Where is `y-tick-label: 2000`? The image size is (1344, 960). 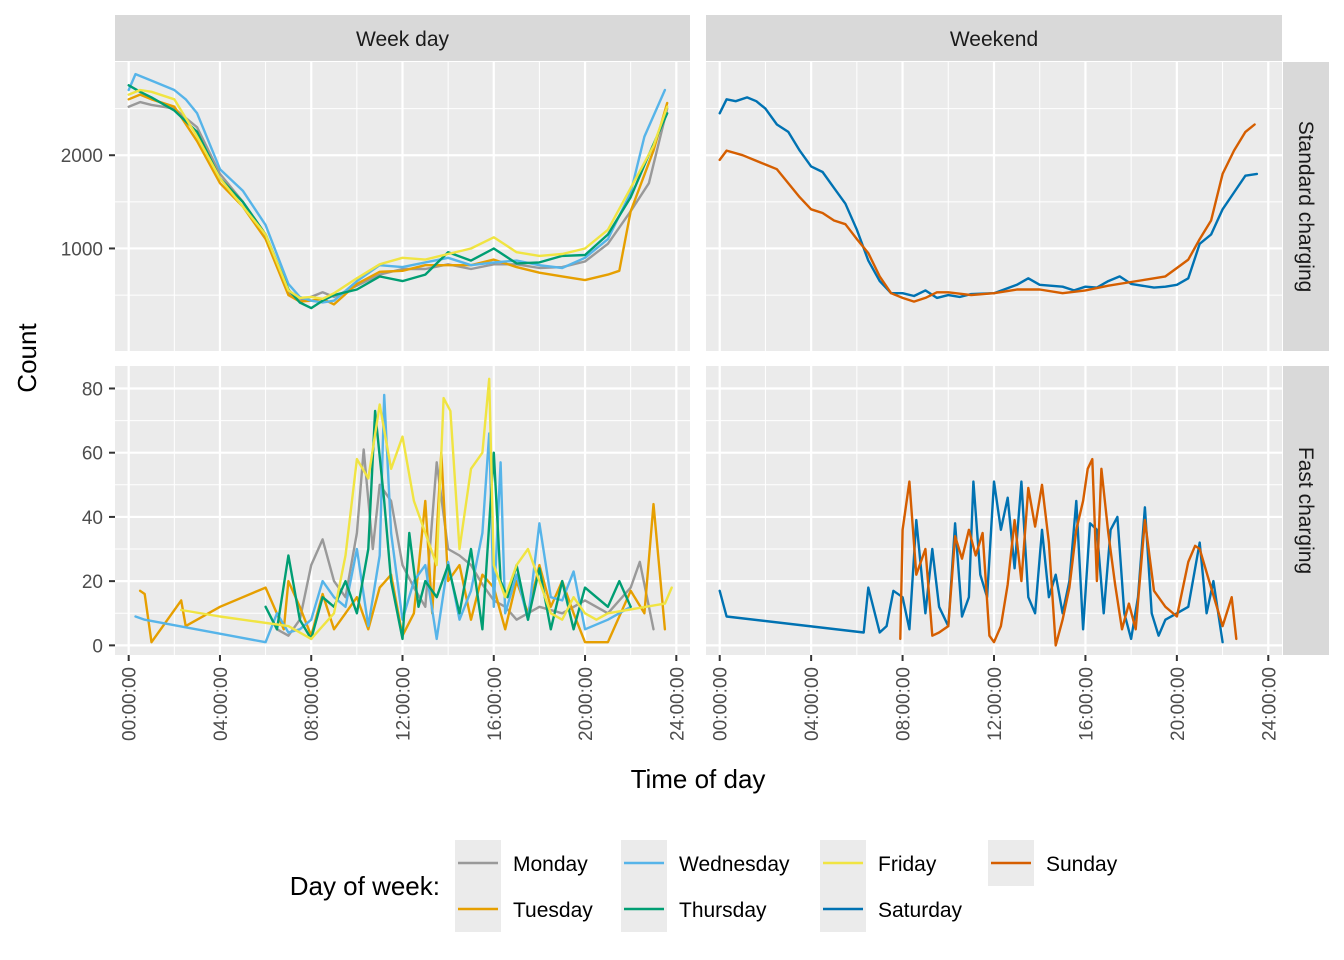 y-tick-label: 2000 is located at coordinates (82, 156).